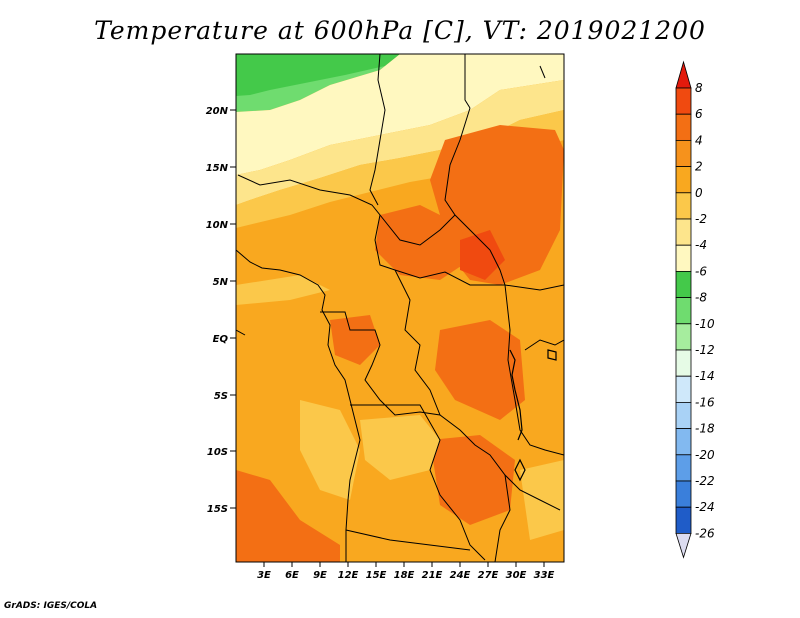 This screenshot has width=800, height=618. What do you see at coordinates (516, 575) in the screenshot?
I see `lon-tick-label: 30E` at bounding box center [516, 575].